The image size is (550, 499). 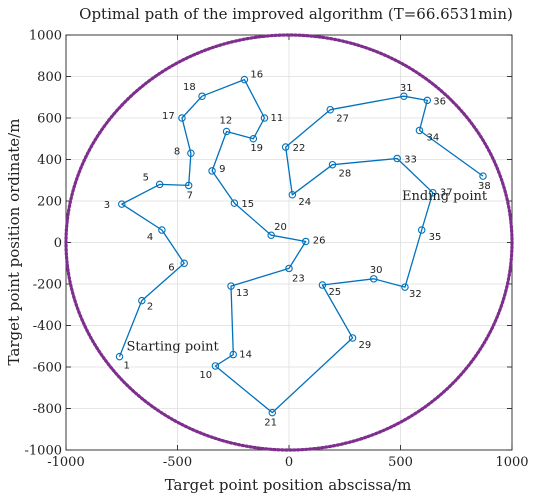 What do you see at coordinates (168, 116) in the screenshot?
I see `point-label: 17` at bounding box center [168, 116].